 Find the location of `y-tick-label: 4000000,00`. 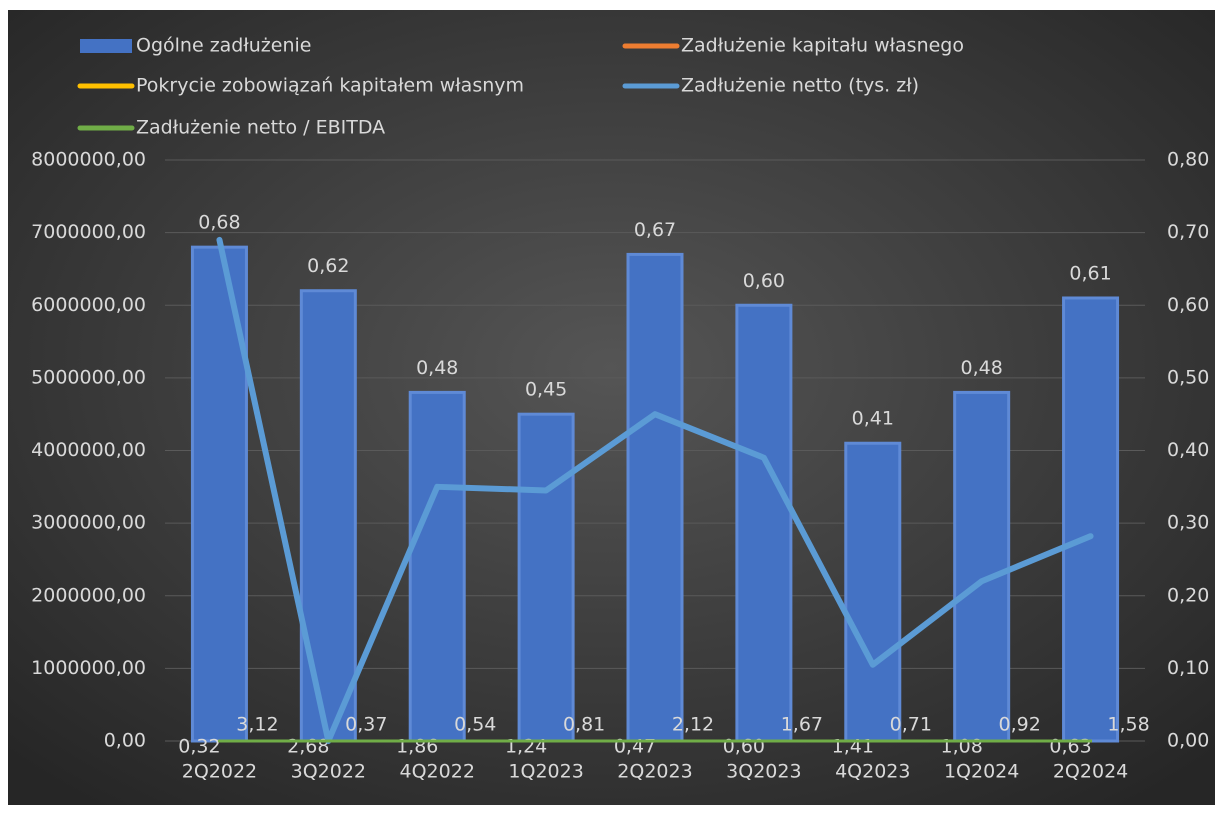

y-tick-label: 4000000,00 is located at coordinates (88, 450).